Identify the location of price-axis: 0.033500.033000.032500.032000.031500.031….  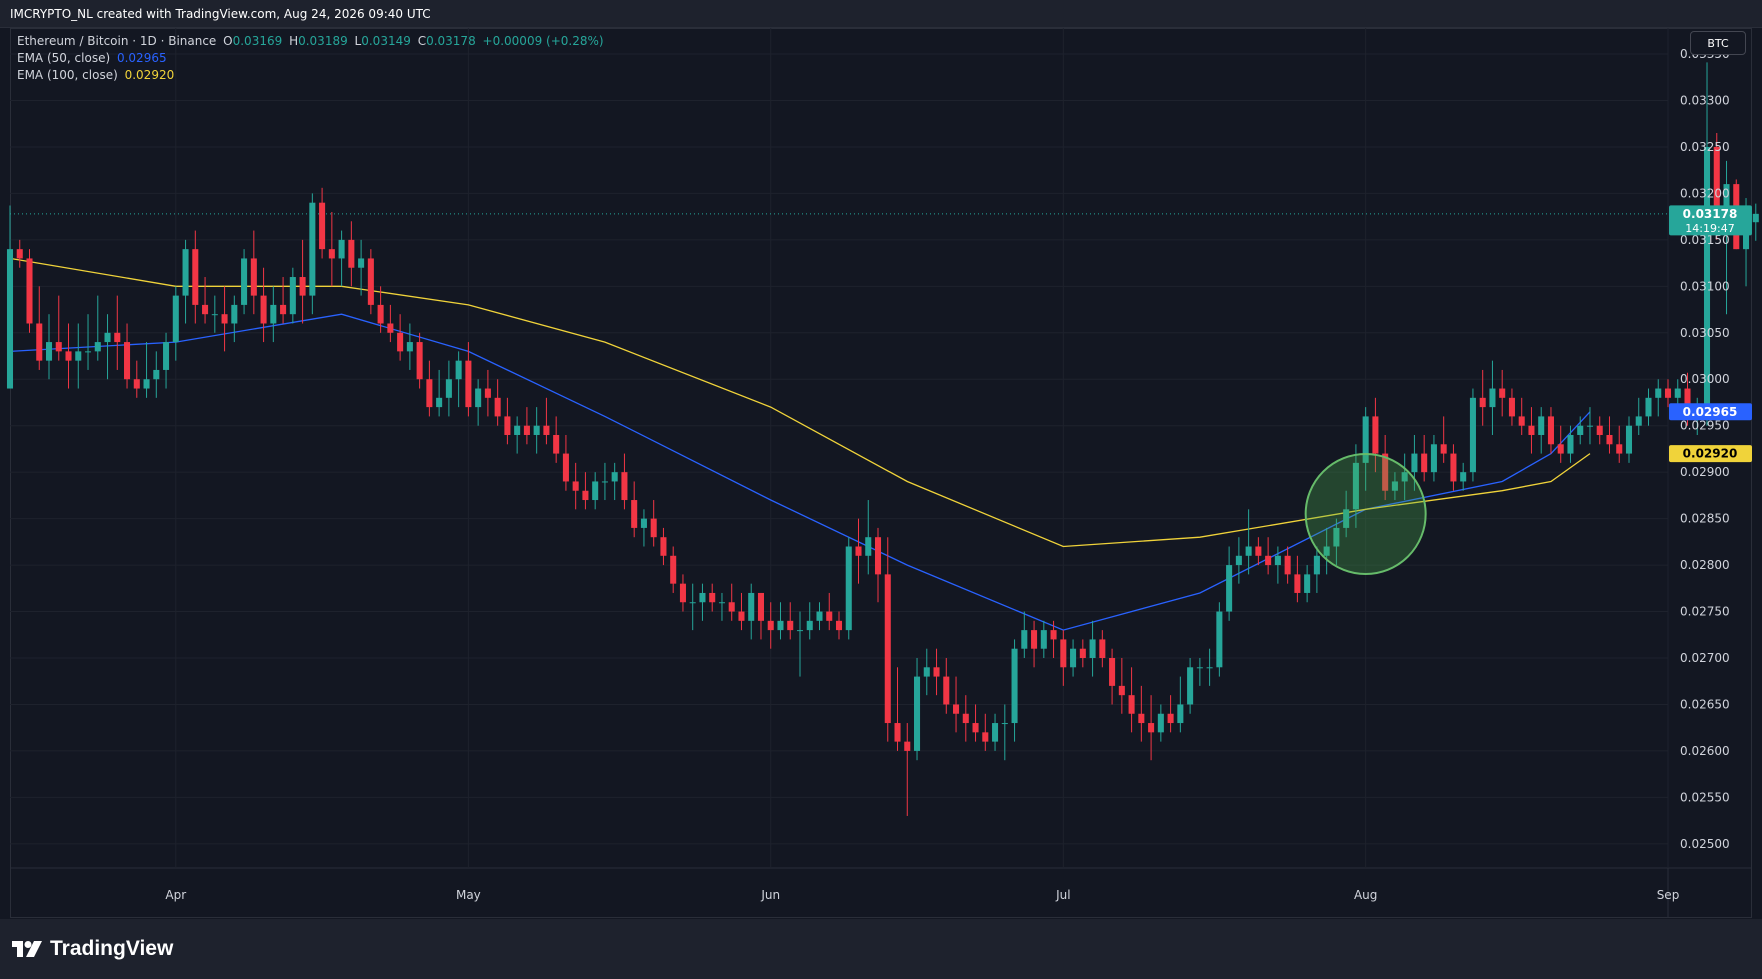
(1710, 449).